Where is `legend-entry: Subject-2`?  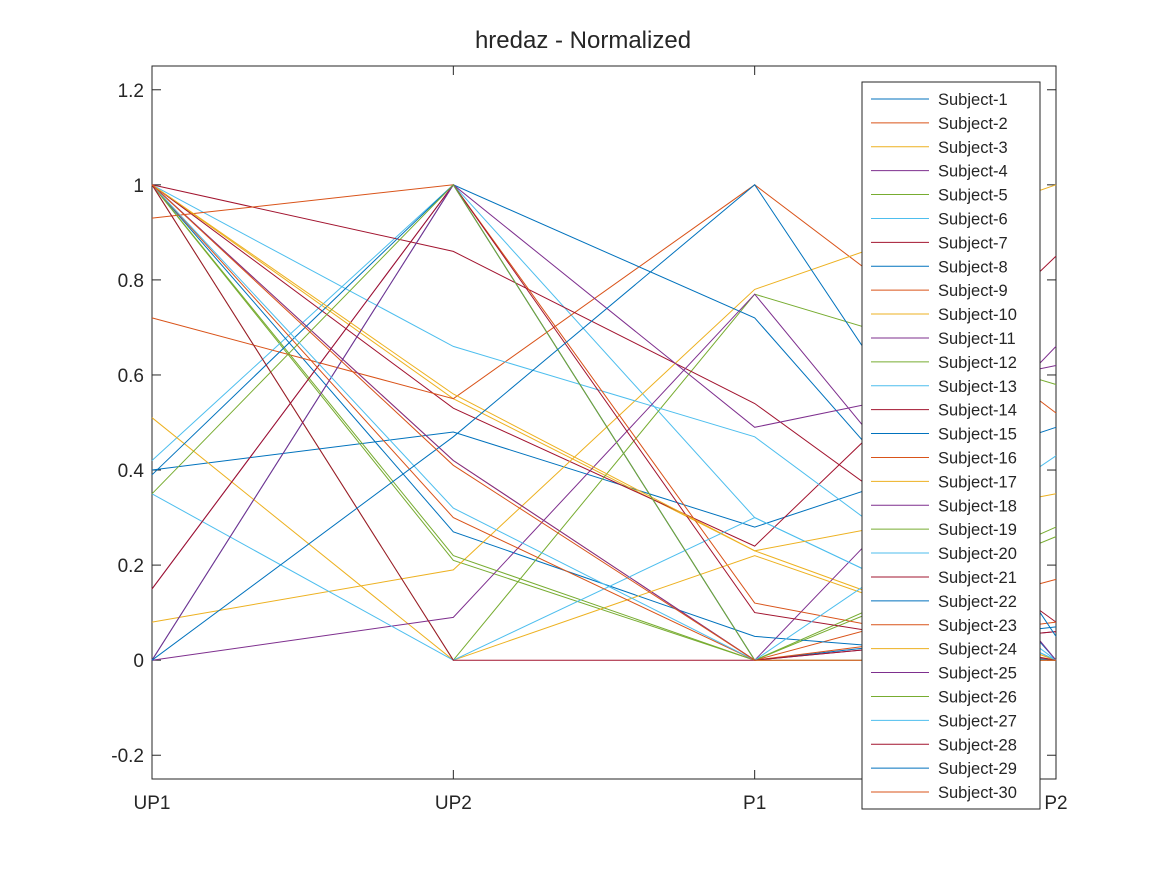
legend-entry: Subject-2 is located at coordinates (939, 124).